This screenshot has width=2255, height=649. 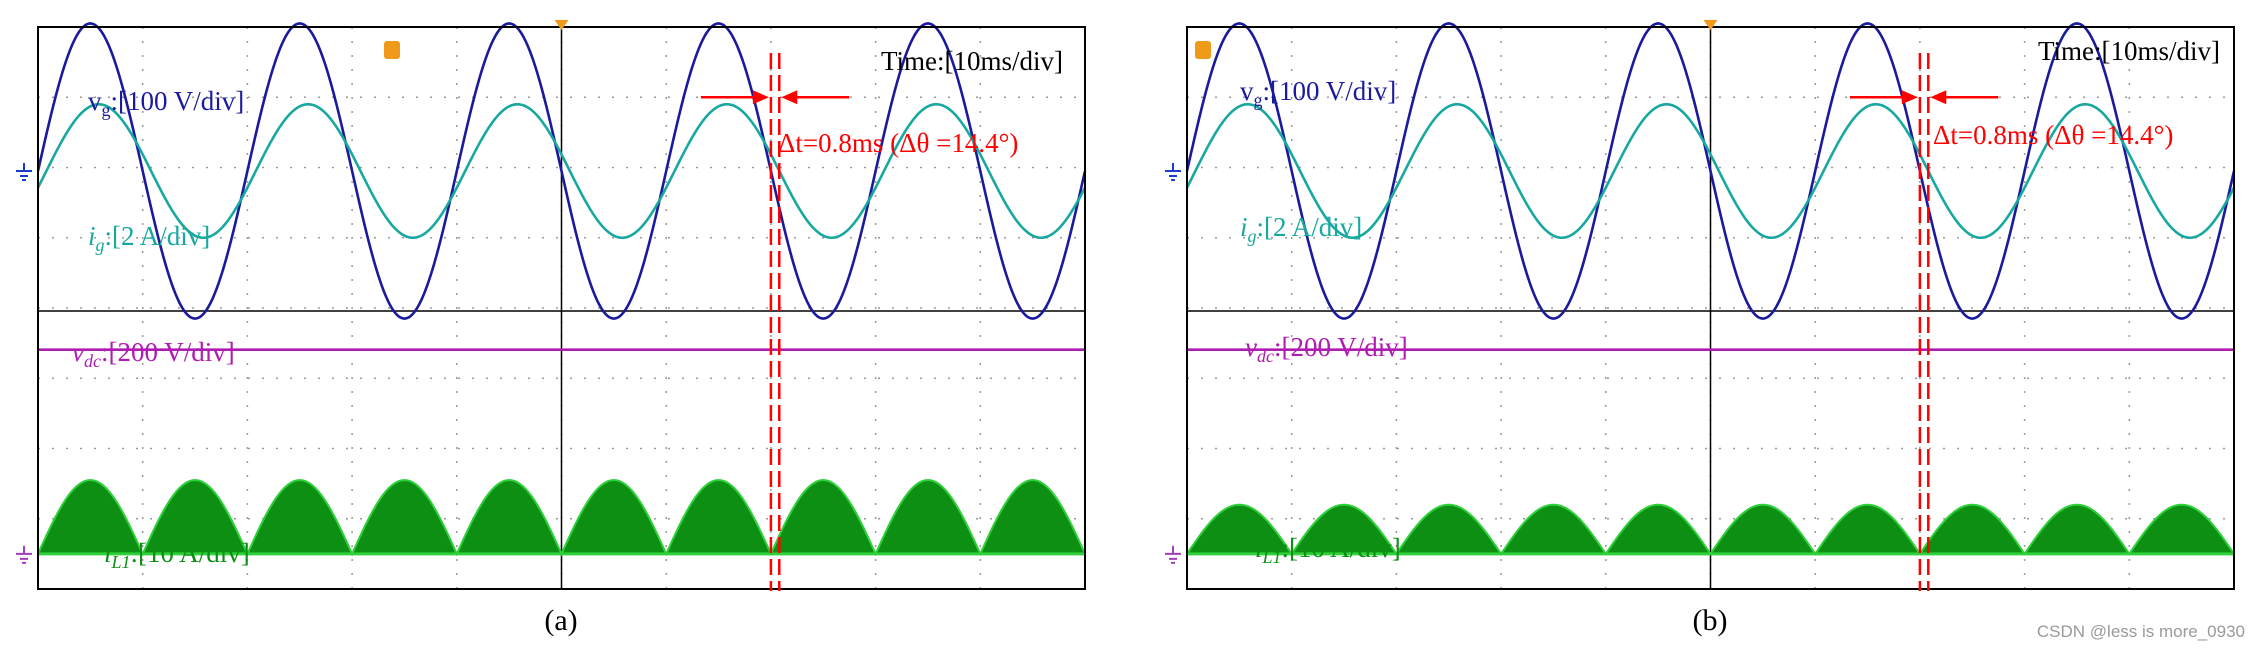 I want to click on watermark: CSDN @less is more_0930, so click(x=2141, y=631).